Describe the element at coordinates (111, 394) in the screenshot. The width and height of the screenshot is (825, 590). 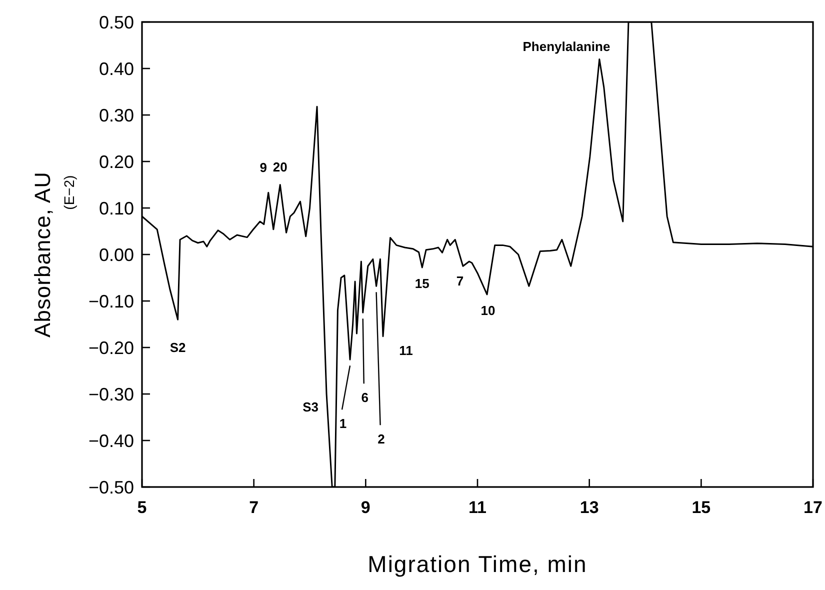
I see `y-tick-label: −0.30` at that location.